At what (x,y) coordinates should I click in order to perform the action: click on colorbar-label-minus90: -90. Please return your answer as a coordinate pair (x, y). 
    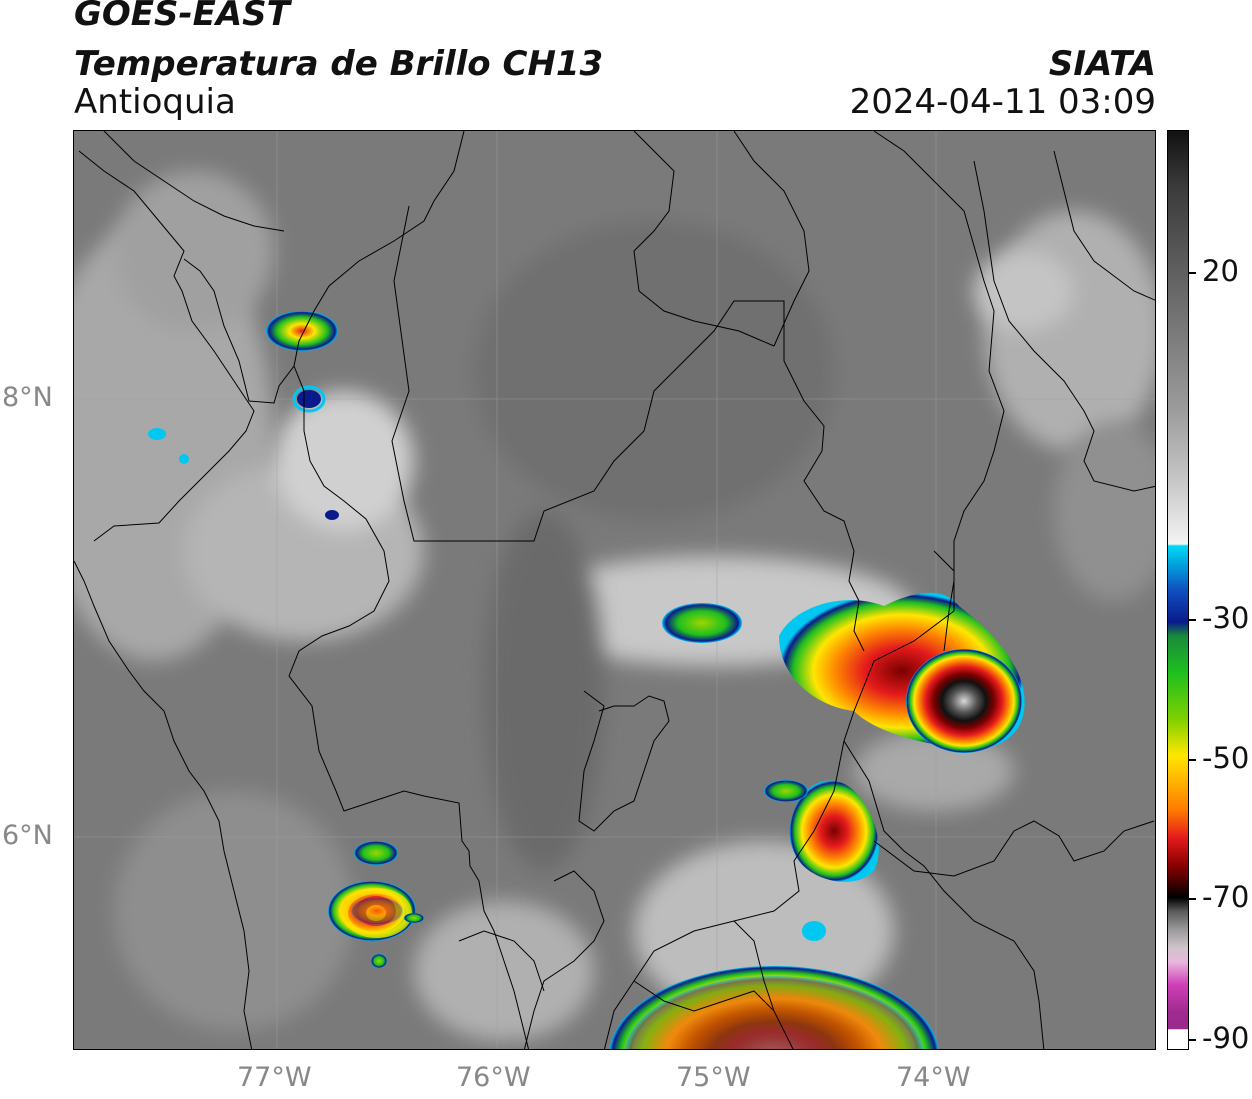
    Looking at the image, I should click on (1226, 1038).